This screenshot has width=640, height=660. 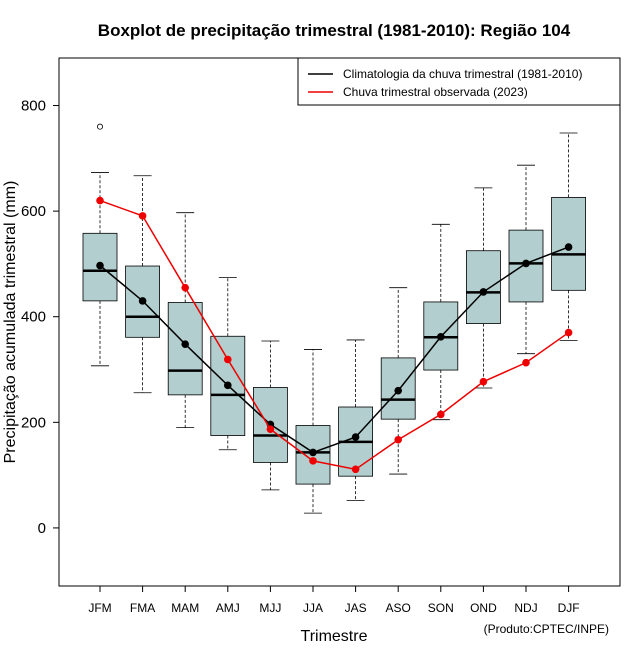 I want to click on box-son, so click(x=441, y=322).